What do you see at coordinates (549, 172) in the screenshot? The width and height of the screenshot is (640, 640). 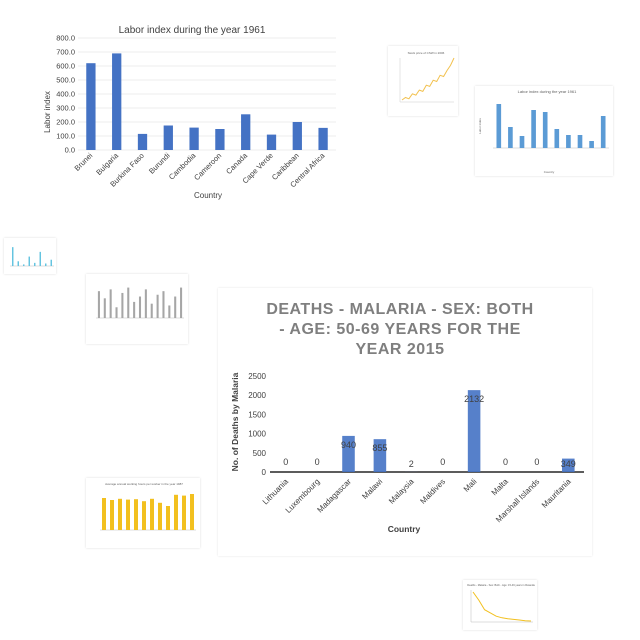 I see `mini-x-axis-title: Country` at bounding box center [549, 172].